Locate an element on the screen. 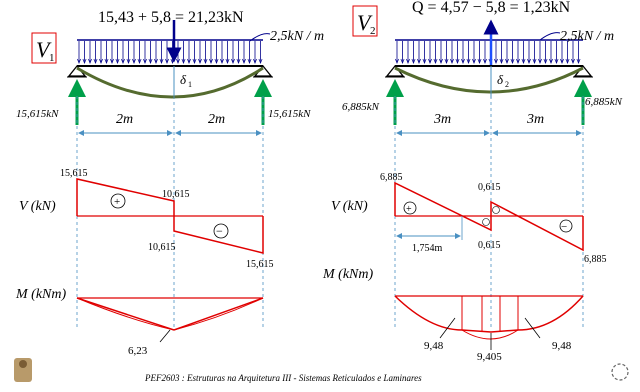  right-shear-sign-pos: + is located at coordinates (409, 209).